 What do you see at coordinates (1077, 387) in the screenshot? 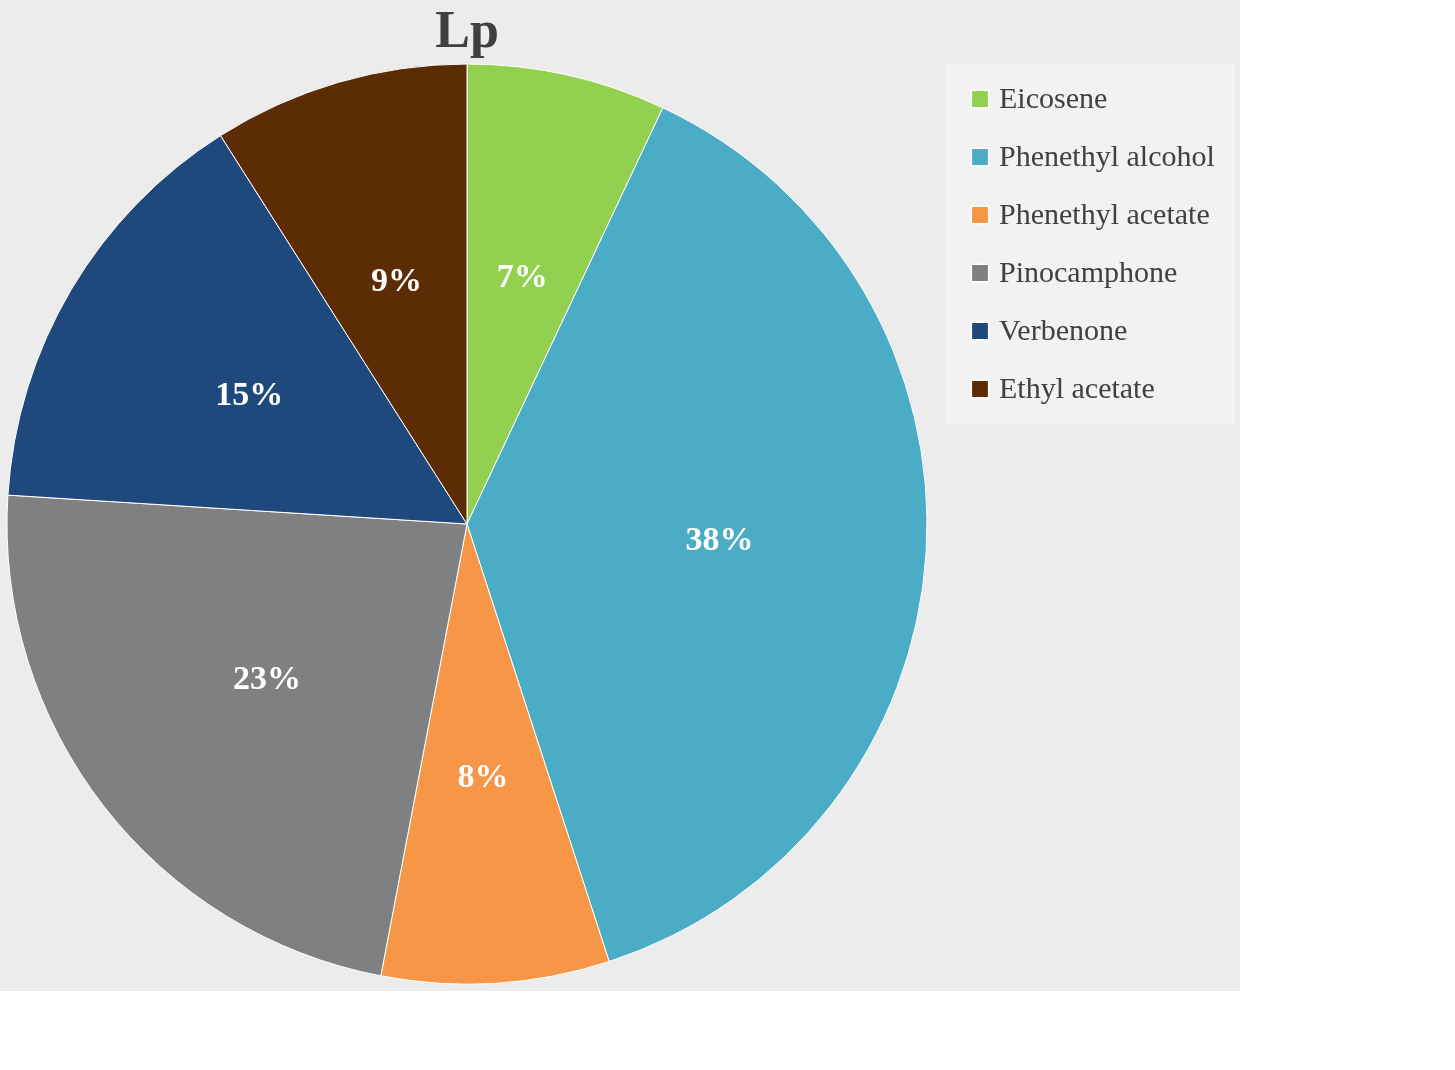
I see `legend-label: Ethyl acetate` at bounding box center [1077, 387].